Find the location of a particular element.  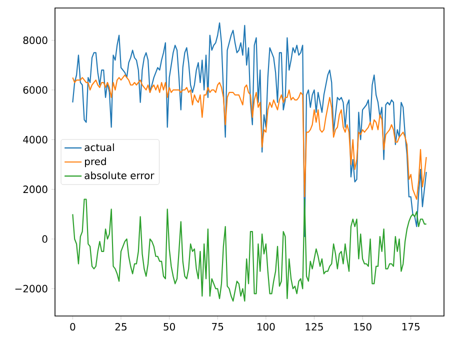

y-tick-label: 6000 is located at coordinates (35, 90).